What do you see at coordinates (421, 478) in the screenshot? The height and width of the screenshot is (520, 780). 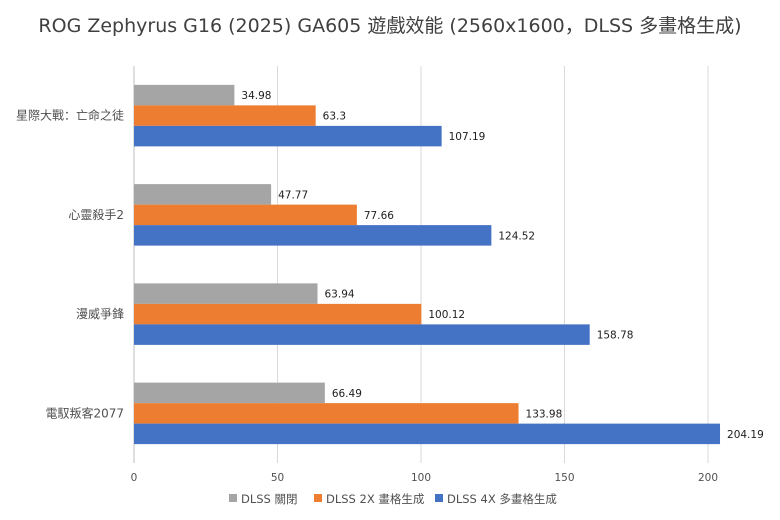 I see `x-tick-label: 100` at bounding box center [421, 478].